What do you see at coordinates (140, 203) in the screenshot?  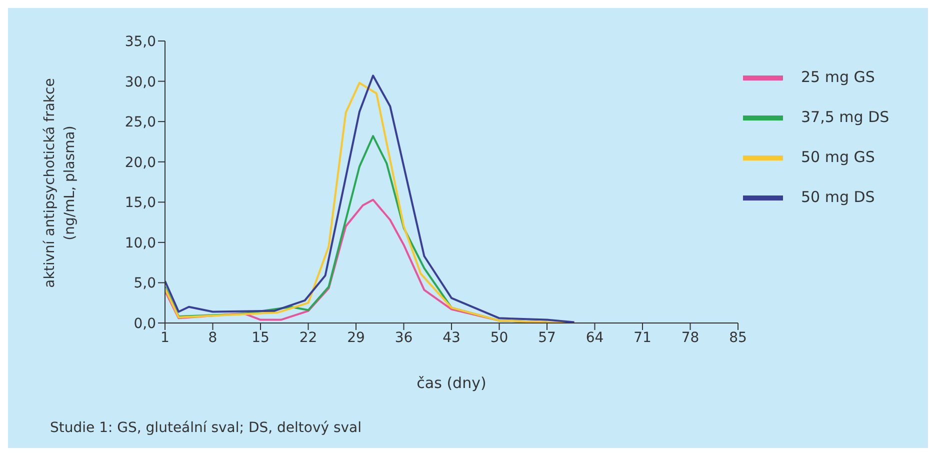 I see `y-tick-label: 15,0` at bounding box center [140, 203].